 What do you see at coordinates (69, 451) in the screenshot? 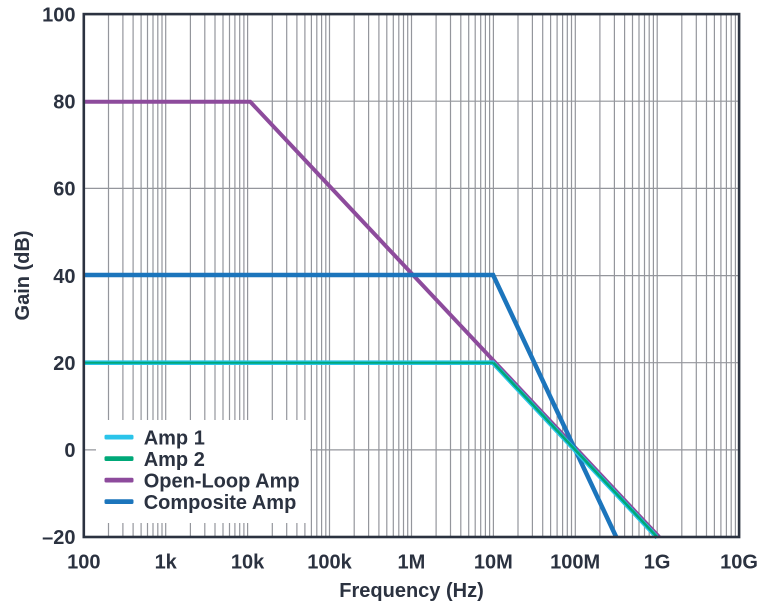
I see `svg-text: 0` at bounding box center [69, 451].